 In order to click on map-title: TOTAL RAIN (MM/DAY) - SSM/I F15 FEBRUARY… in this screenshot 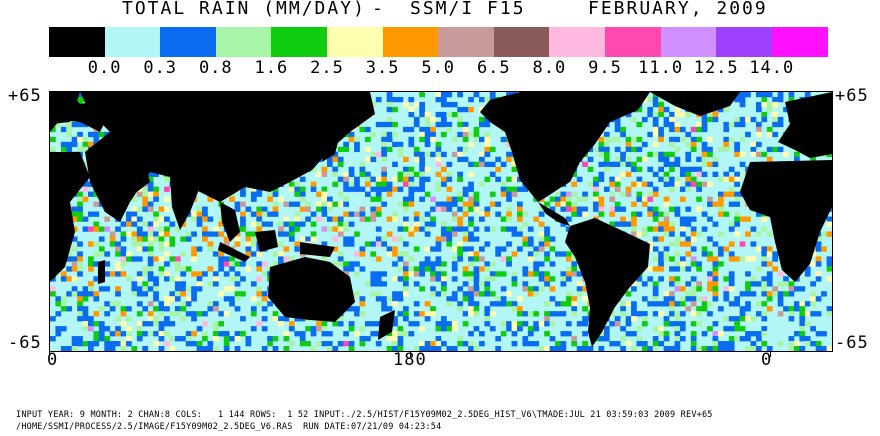, I will do `click(440, 11)`.